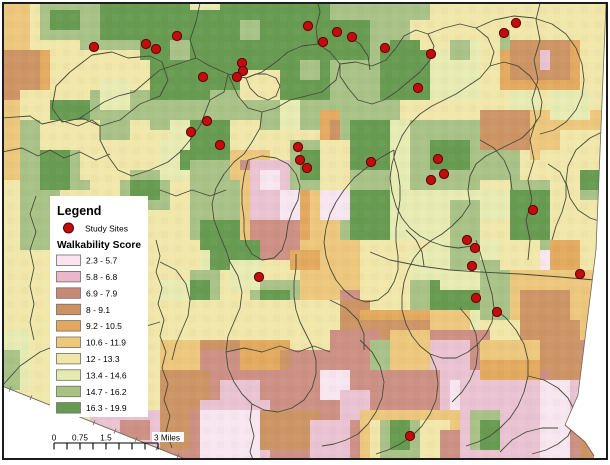  What do you see at coordinates (99, 245) in the screenshot?
I see `svg-text: Walkability Score` at bounding box center [99, 245].